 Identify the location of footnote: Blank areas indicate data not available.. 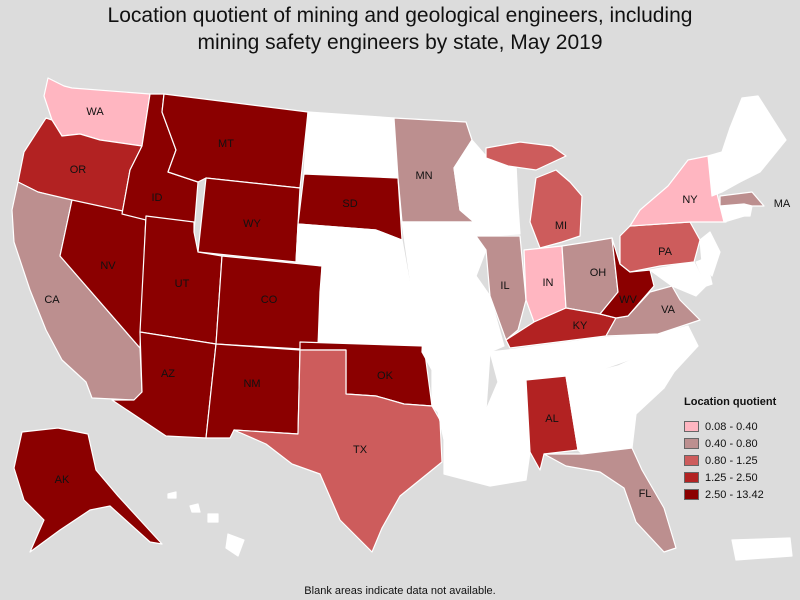
(400, 591).